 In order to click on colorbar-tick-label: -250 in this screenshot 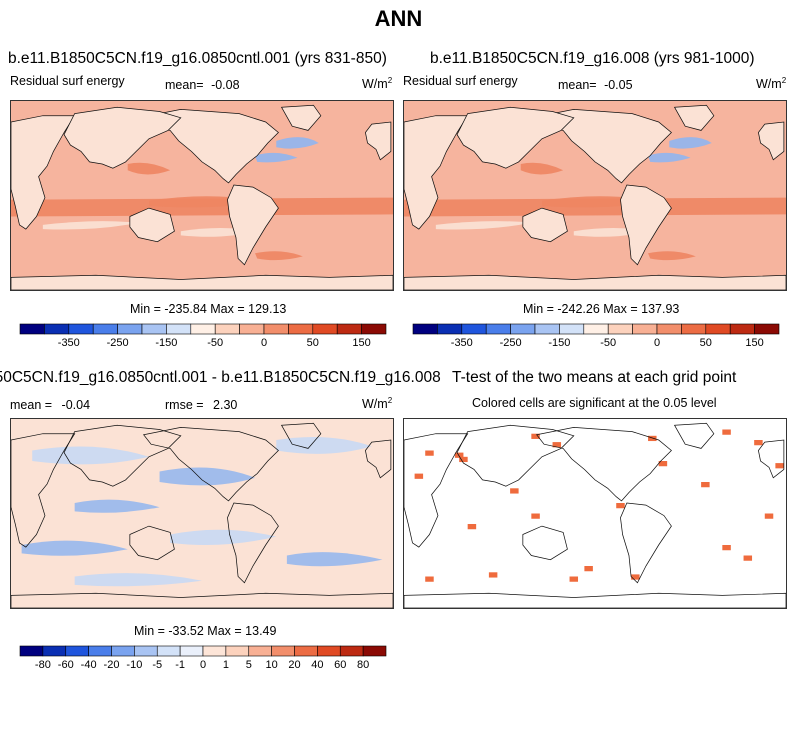, I will do `click(511, 343)`.